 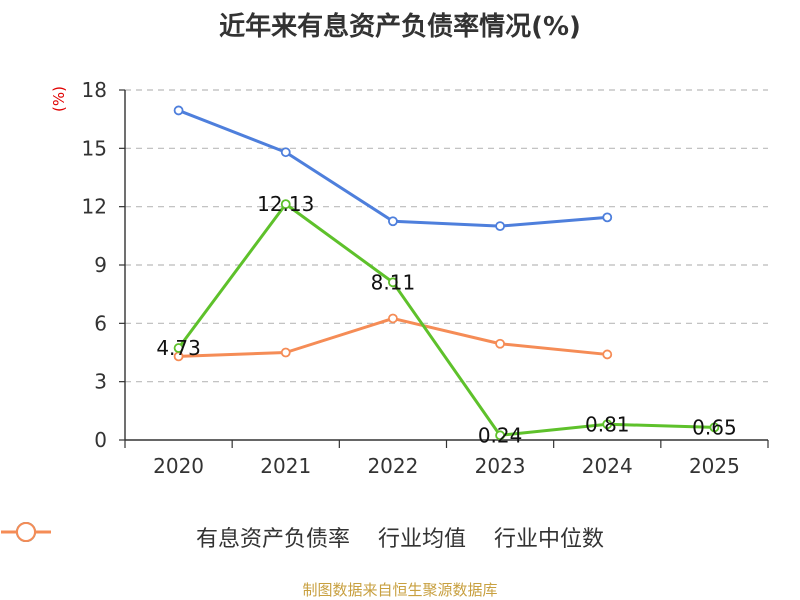 I want to click on y-tick-label: 15, so click(x=94, y=148).